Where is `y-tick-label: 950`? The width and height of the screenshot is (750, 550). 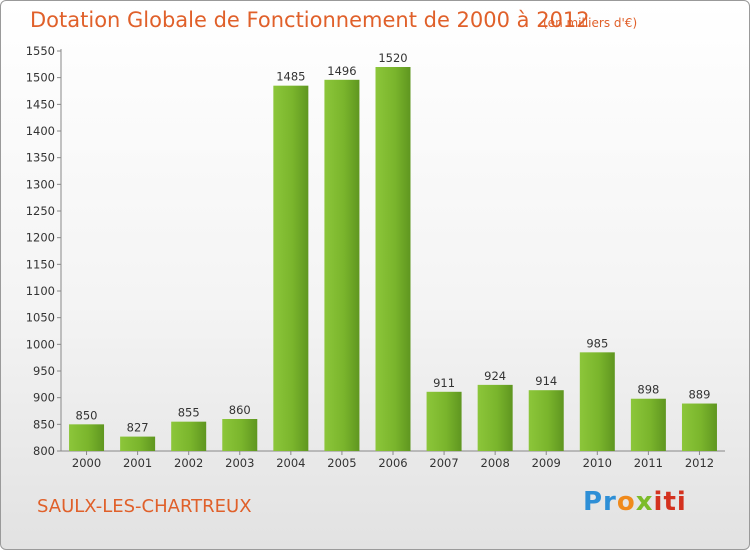 y-tick-label: 950 is located at coordinates (44, 371).